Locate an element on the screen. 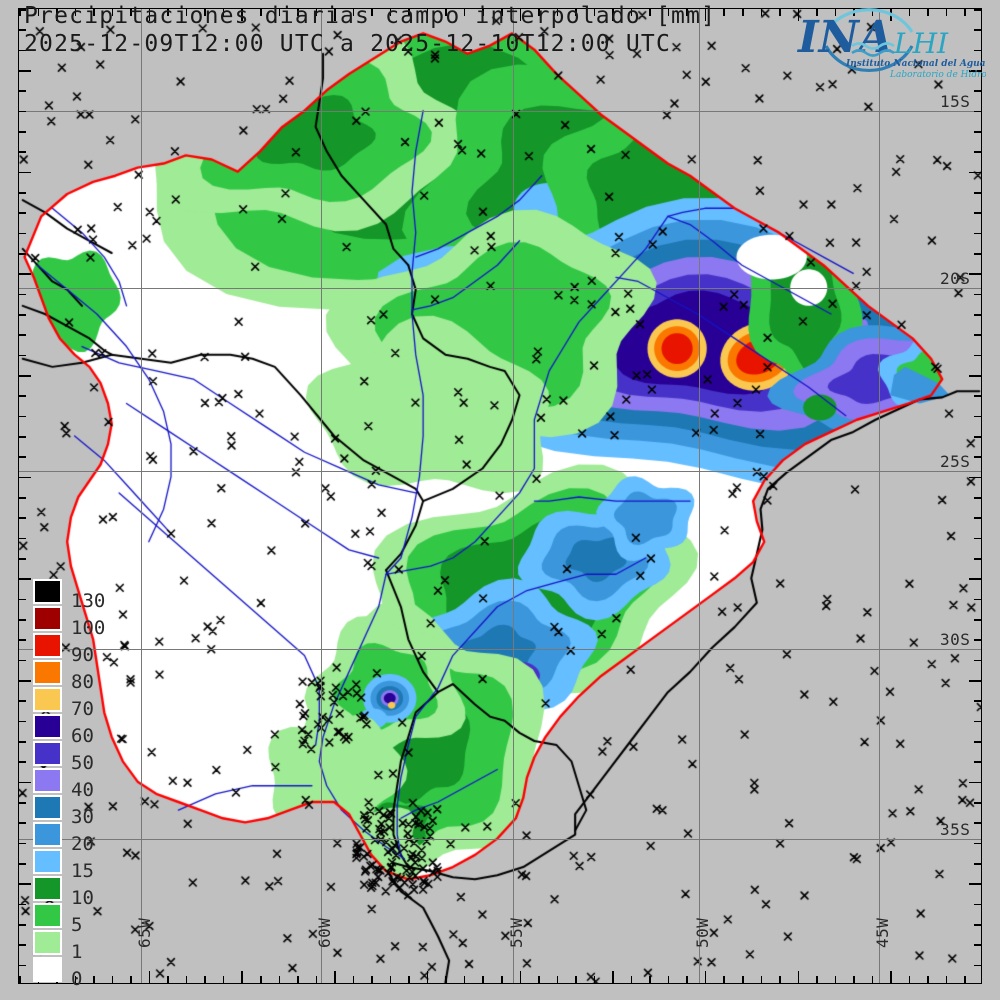  legend-label: 90 is located at coordinates (82, 654).